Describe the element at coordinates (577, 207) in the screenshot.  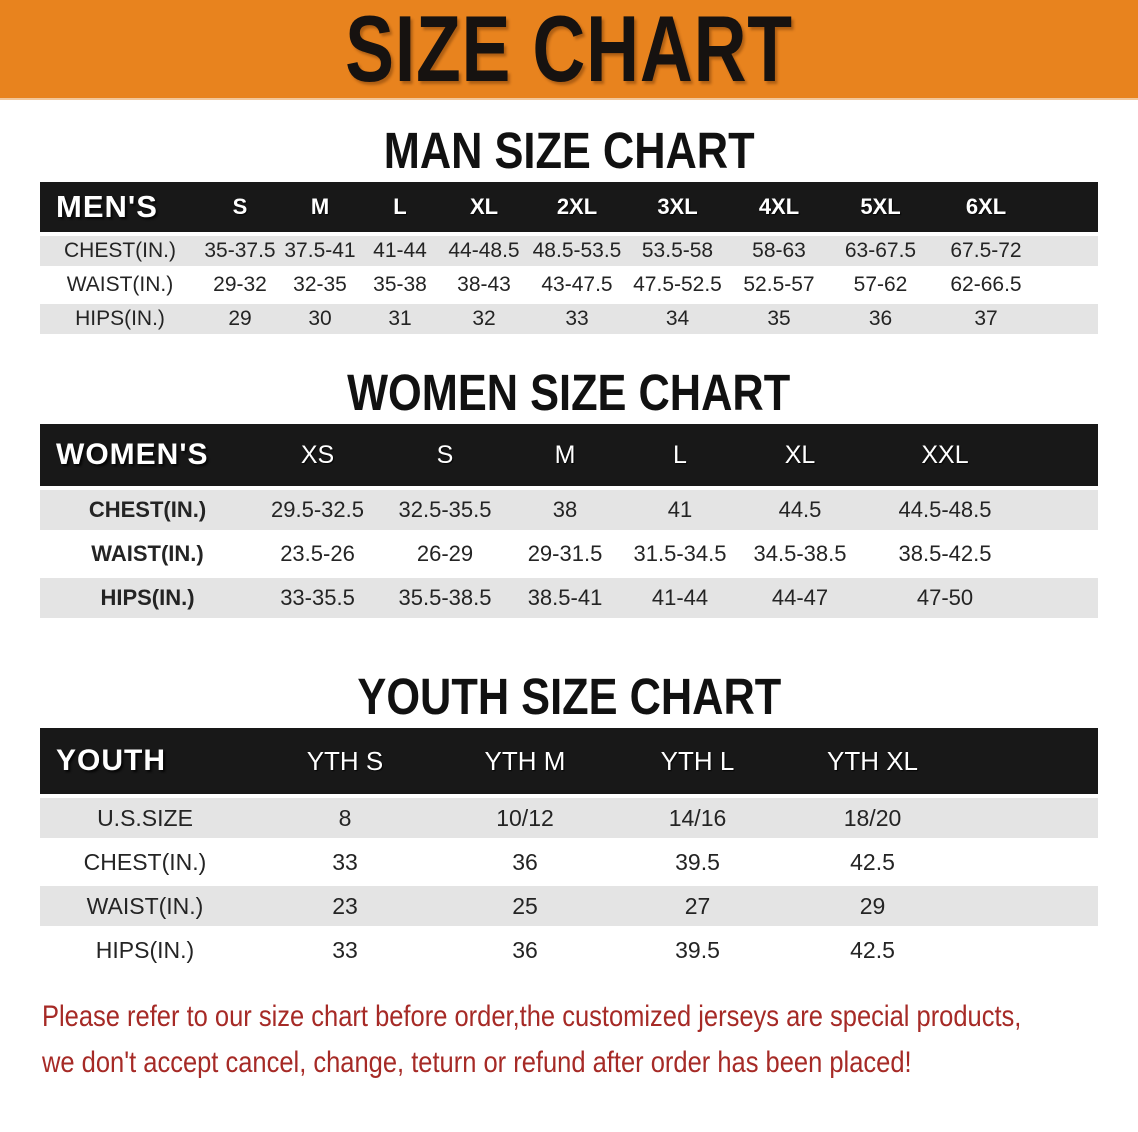
I see `mens-col-header: 2XL` at that location.